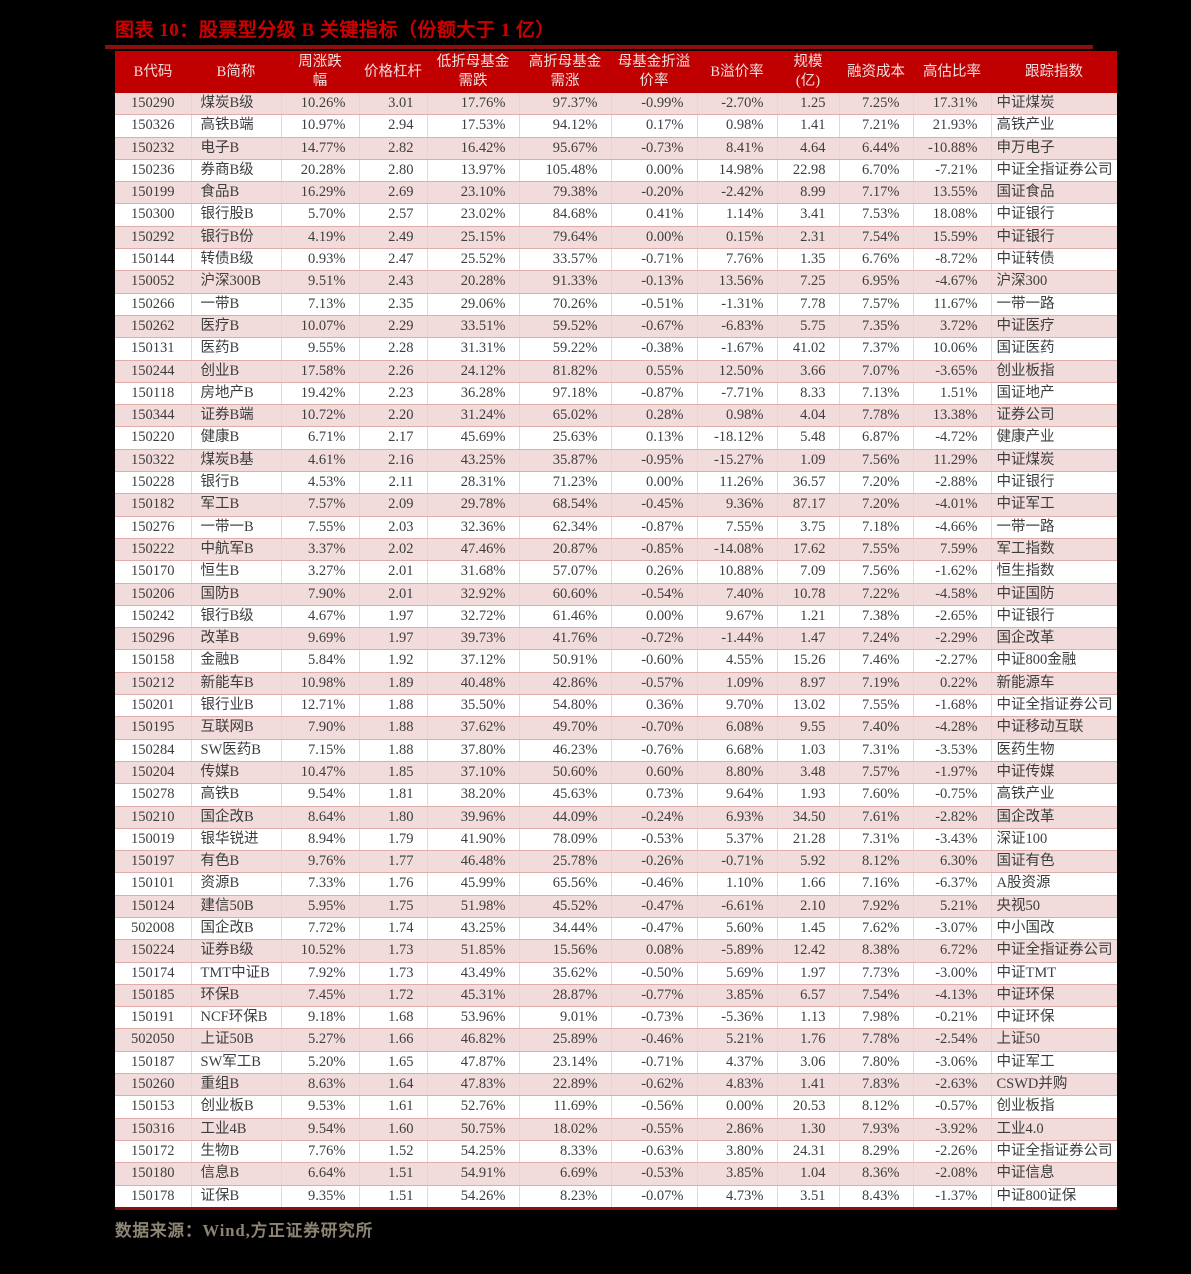  Describe the element at coordinates (952, 461) in the screenshot. I see `cell-over: 11.29%` at that location.